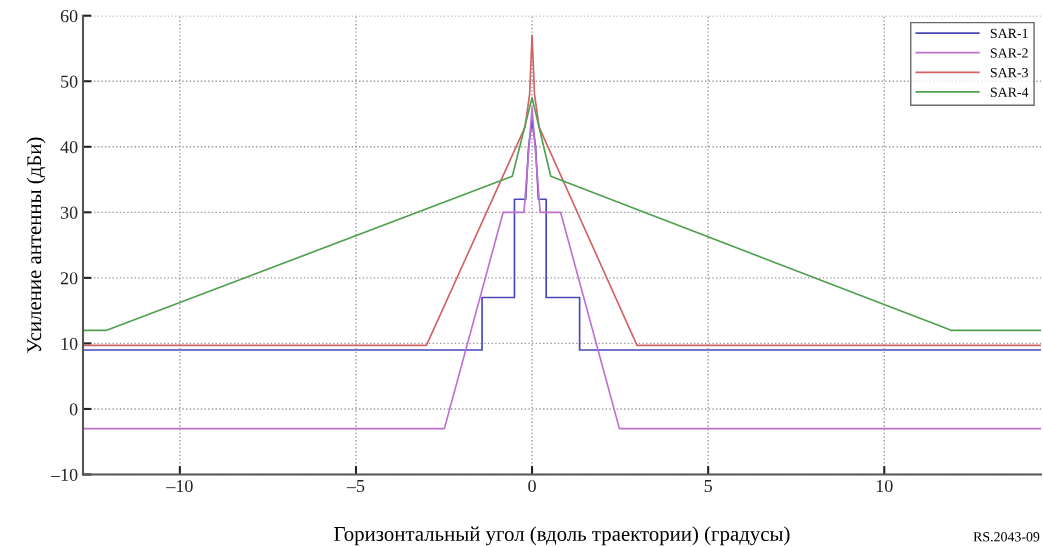 The image size is (1043, 547). Describe the element at coordinates (562, 536) in the screenshot. I see `x-axis-title: Горизонтальный угол (вдоль траектории) (градусы)` at that location.